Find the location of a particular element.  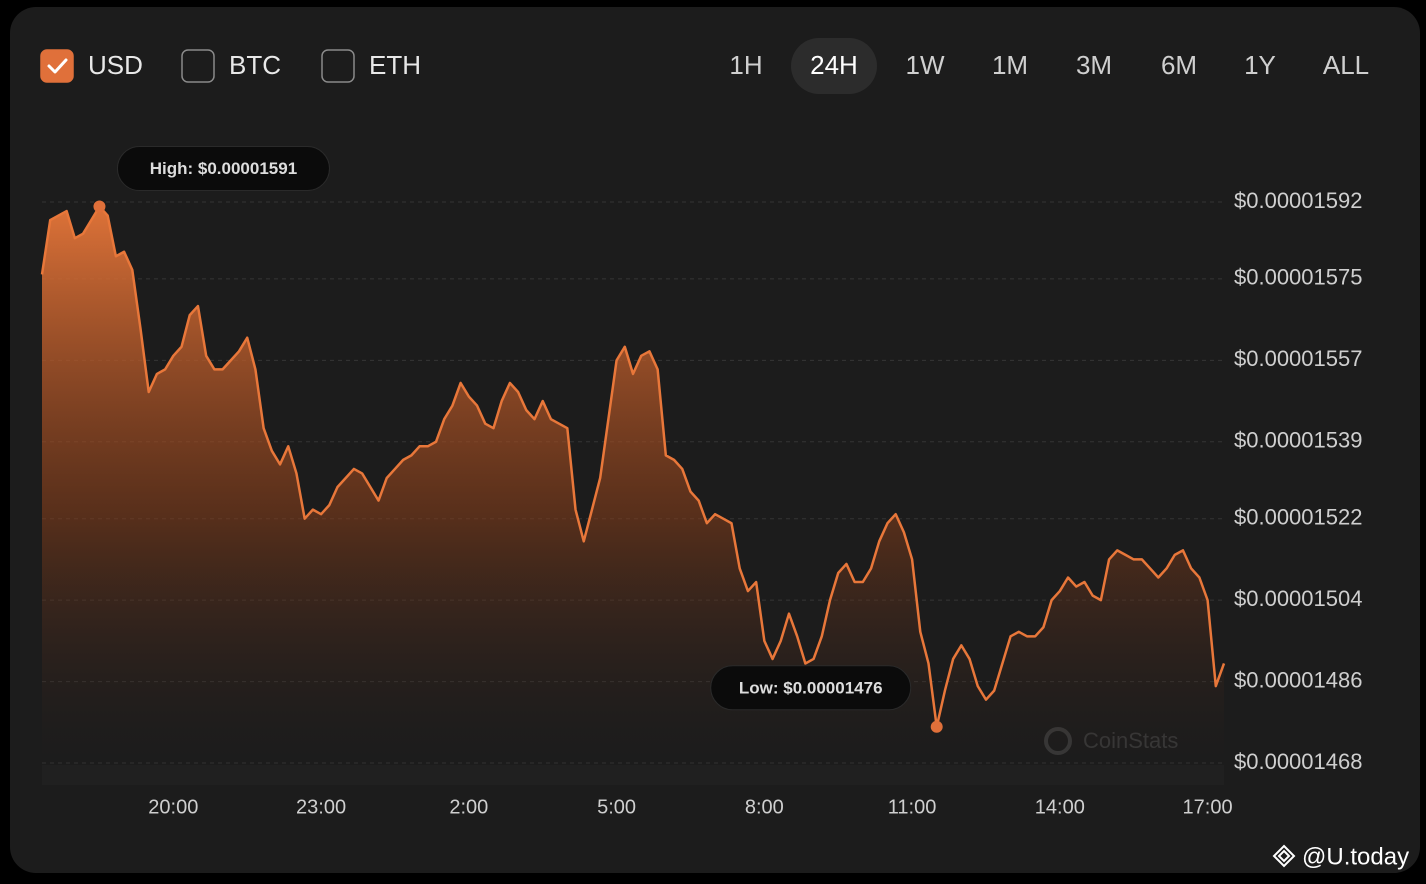

x-tick-label: 20:00 is located at coordinates (173, 807).